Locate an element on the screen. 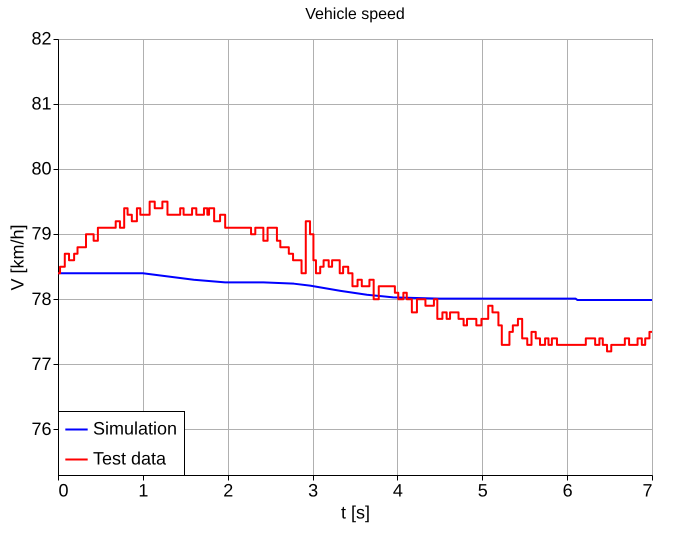 The height and width of the screenshot is (544, 675). y-tick-label: 82 is located at coordinates (41, 38).